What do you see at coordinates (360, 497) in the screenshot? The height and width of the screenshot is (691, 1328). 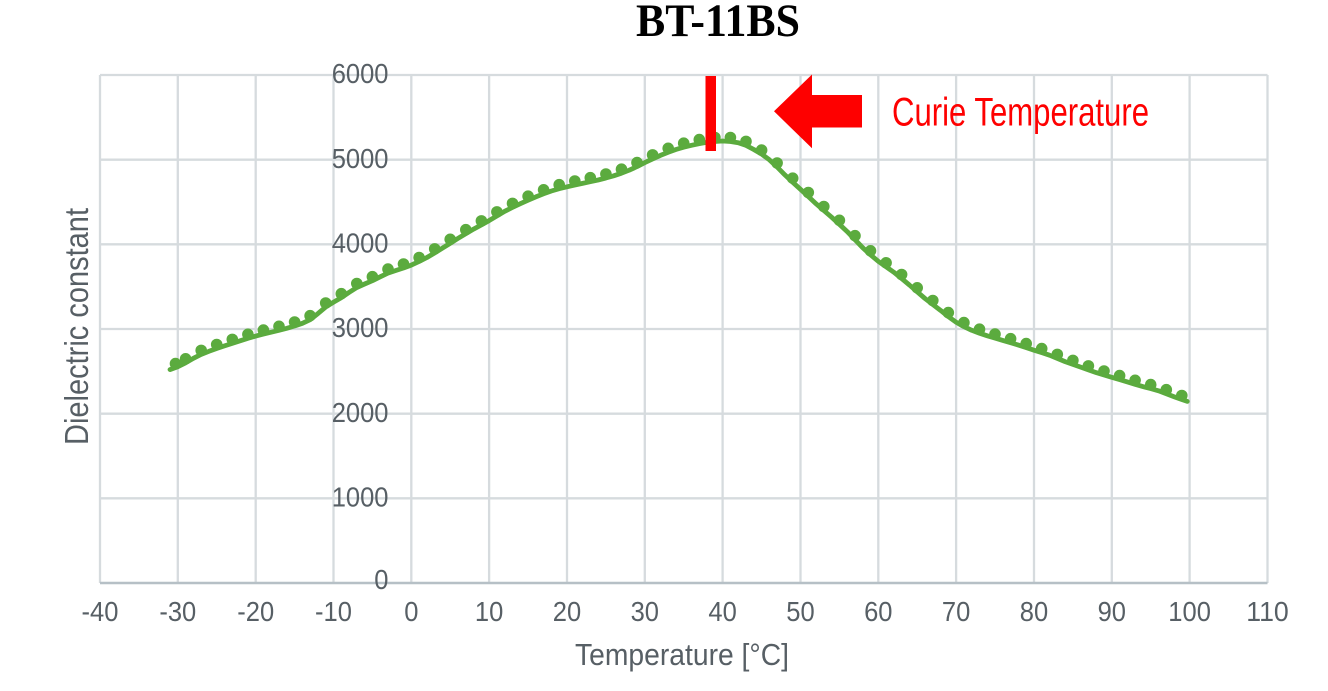 I see `svg-text: 1000` at bounding box center [360, 497].